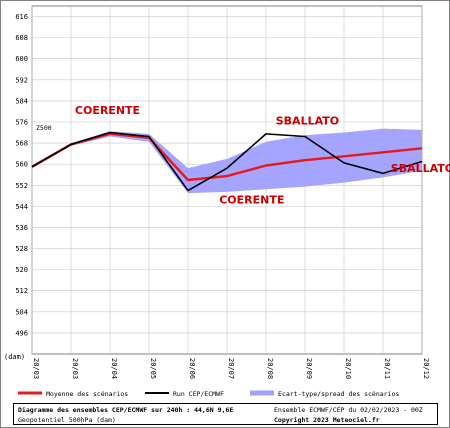 The height and width of the screenshot is (428, 450). Describe the element at coordinates (87, 394) in the screenshot. I see `legend-mean-label: Moyenne des scénarios` at that location.